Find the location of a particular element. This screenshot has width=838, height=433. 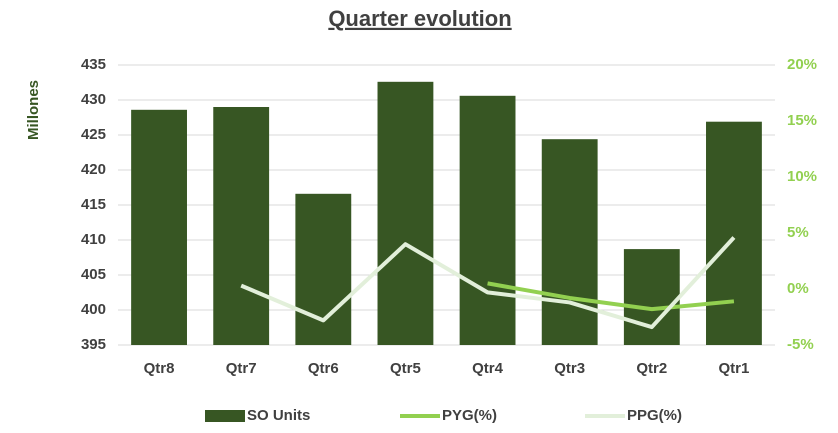

legend-swatch is located at coordinates (225, 416).